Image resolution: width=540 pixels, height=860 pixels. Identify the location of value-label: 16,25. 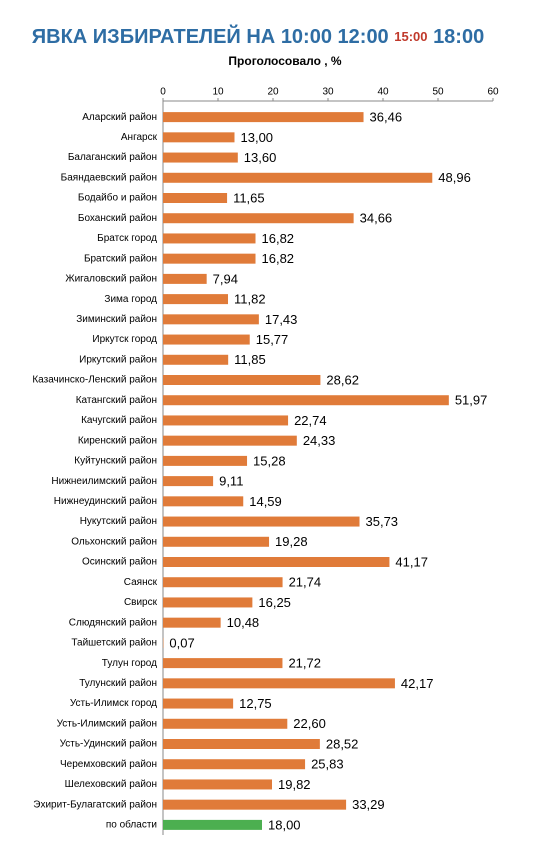
(274, 602).